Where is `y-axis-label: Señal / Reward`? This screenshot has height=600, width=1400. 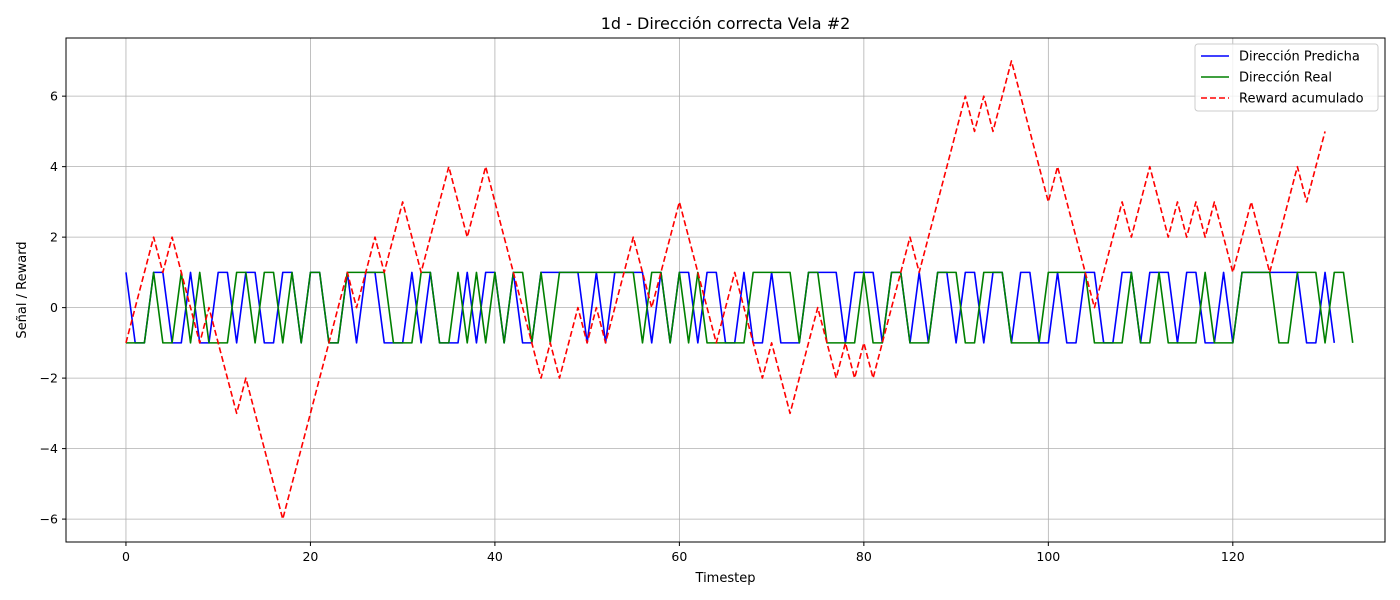
y-axis-label: Señal / Reward is located at coordinates (22, 289).